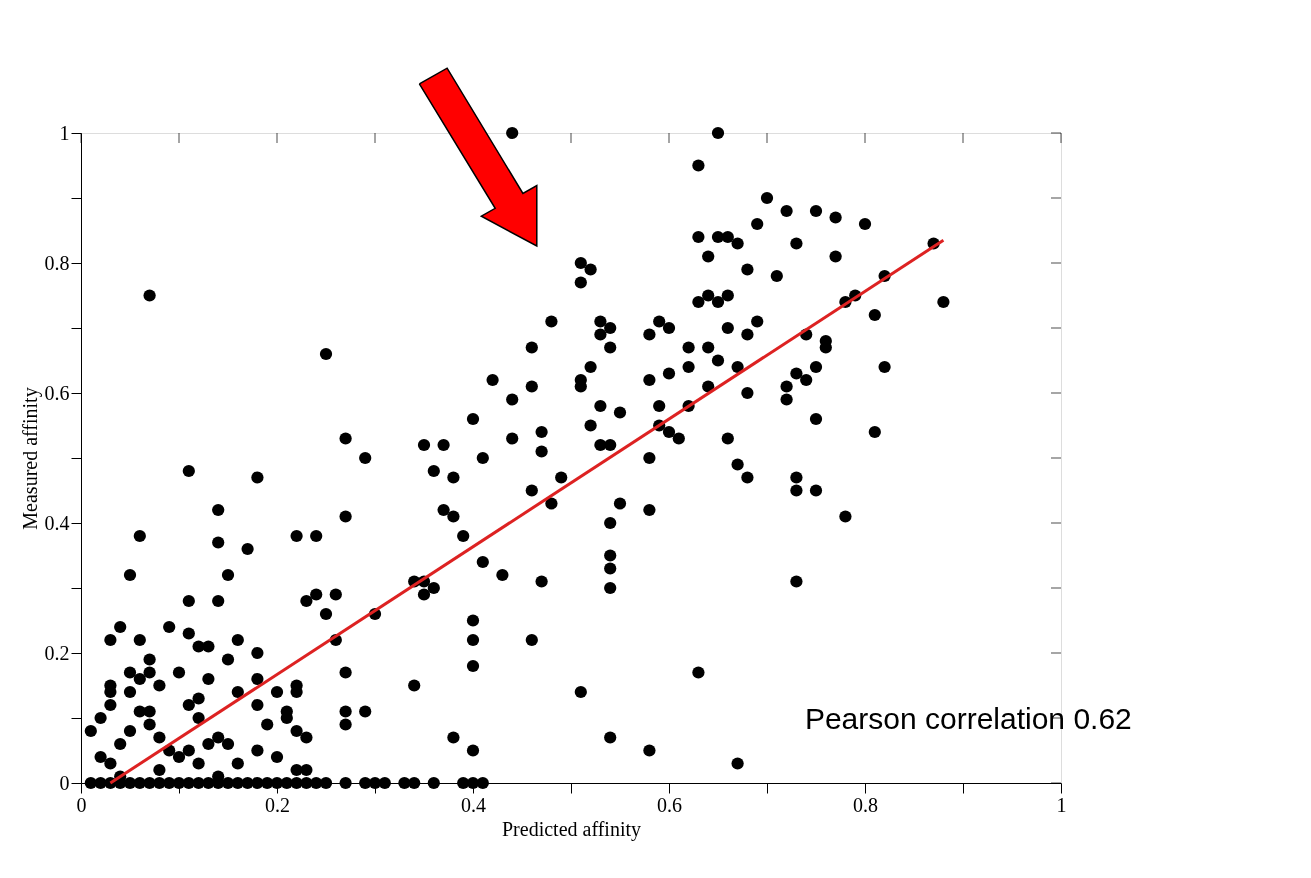 The height and width of the screenshot is (878, 1311). Describe the element at coordinates (473, 804) in the screenshot. I see `x-tick-label: 0.4` at that location.